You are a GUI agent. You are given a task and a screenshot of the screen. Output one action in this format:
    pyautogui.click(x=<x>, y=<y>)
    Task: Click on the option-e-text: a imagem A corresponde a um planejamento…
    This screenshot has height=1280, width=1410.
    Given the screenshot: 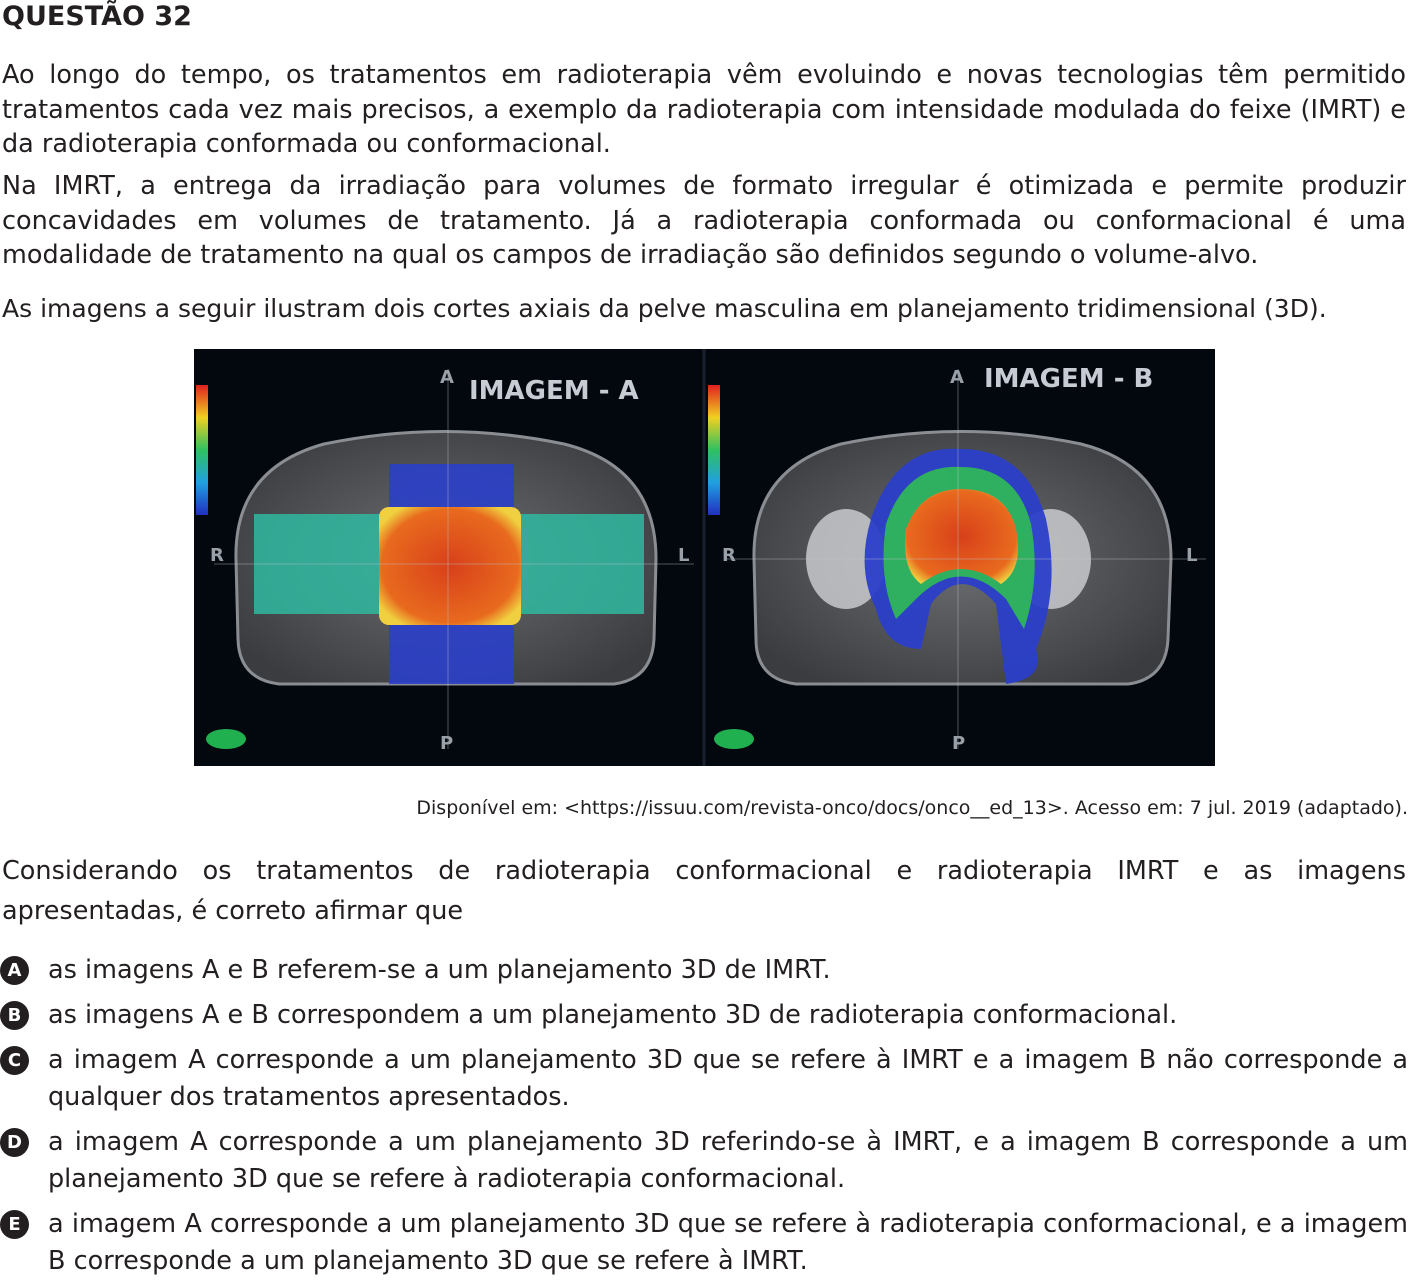 What is the action you would take?
    pyautogui.click(x=728, y=1242)
    